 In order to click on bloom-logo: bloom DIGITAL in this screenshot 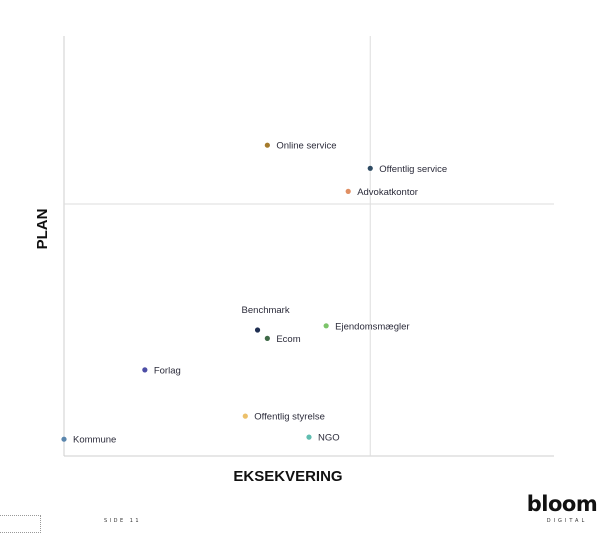, I will do `click(562, 508)`.